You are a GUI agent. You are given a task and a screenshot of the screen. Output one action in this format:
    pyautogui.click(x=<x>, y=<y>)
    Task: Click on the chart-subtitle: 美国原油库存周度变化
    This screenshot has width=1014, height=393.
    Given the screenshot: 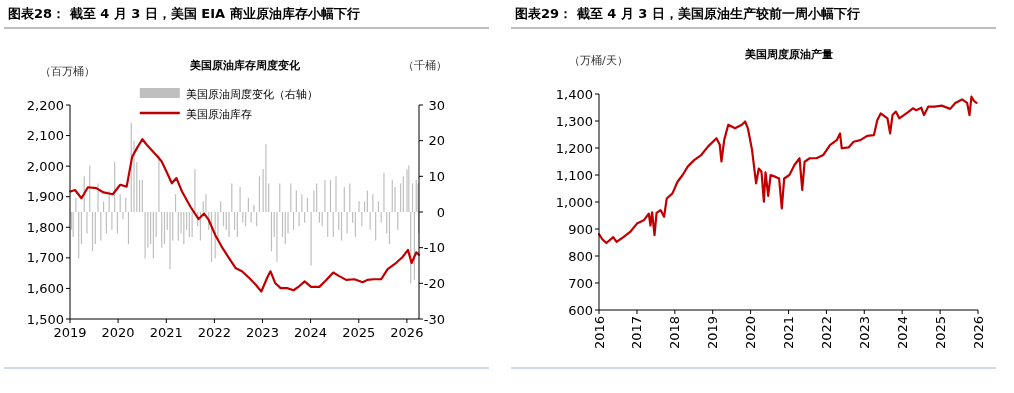 What is the action you would take?
    pyautogui.click(x=244, y=65)
    